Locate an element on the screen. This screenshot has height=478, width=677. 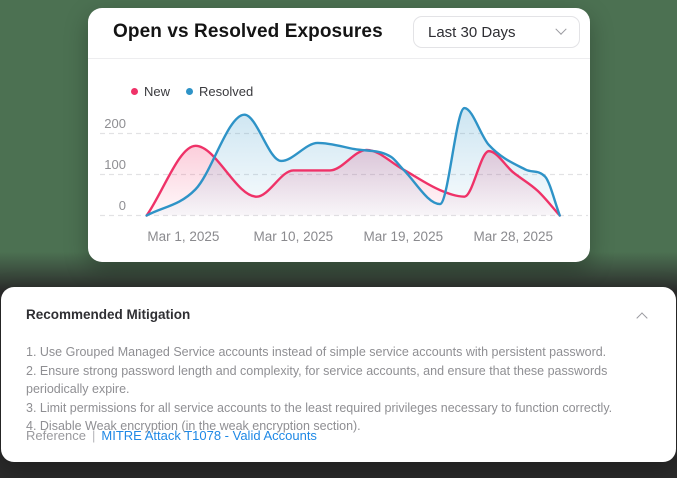
chart-legend: New Resolved is located at coordinates (192, 91).